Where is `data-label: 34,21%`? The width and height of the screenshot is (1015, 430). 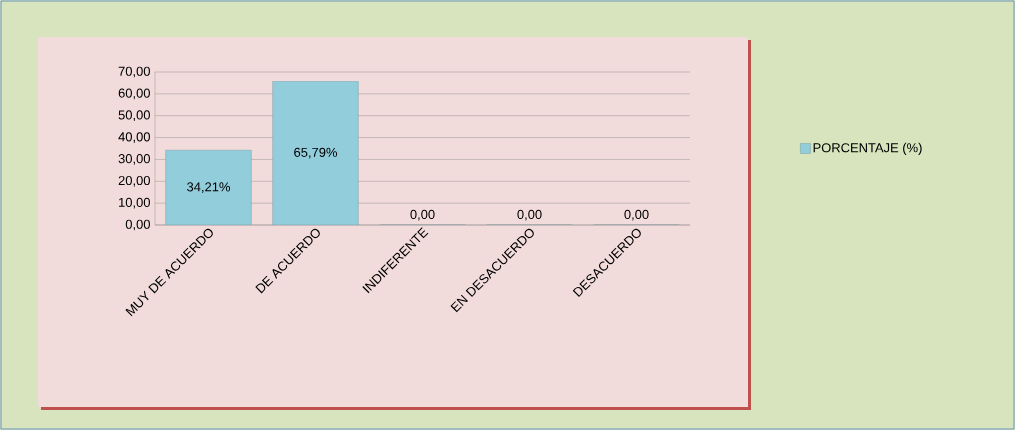
data-label: 34,21% is located at coordinates (209, 187).